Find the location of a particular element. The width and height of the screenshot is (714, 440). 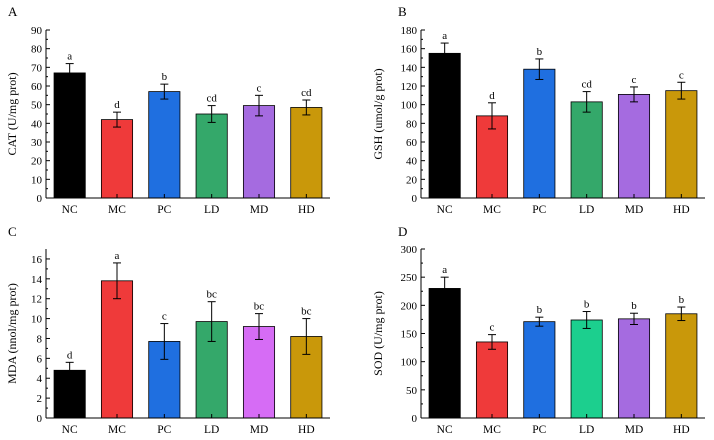

y-tick-label: 70 is located at coordinates (37, 68).